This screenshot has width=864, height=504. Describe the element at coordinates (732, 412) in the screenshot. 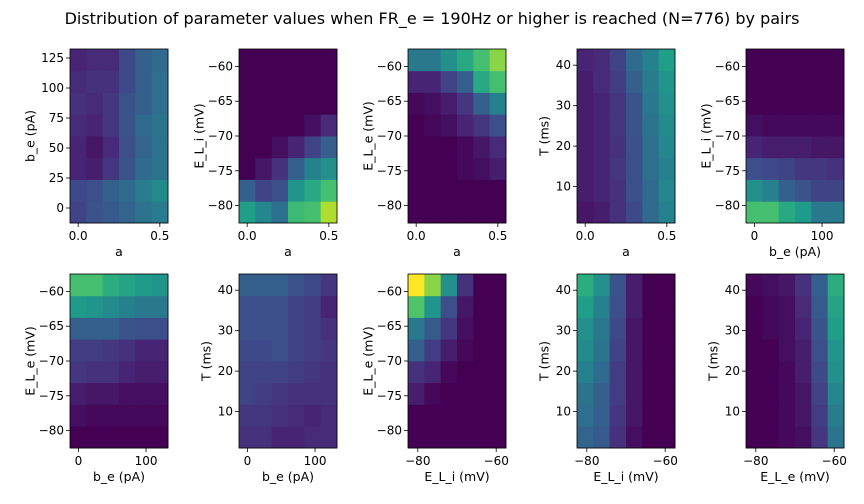

I see `y-tick-label: 10` at that location.